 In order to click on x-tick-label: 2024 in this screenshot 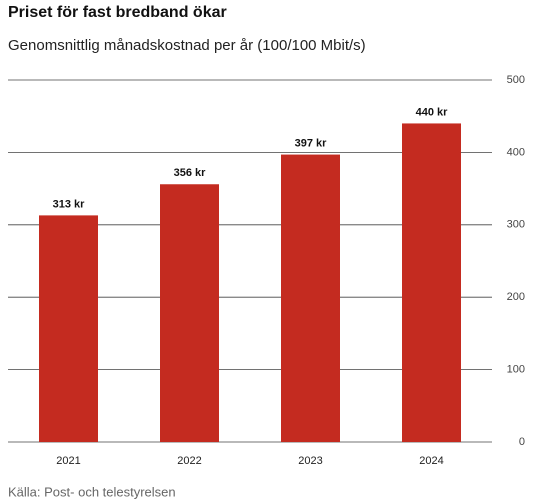, I will do `click(431, 461)`.